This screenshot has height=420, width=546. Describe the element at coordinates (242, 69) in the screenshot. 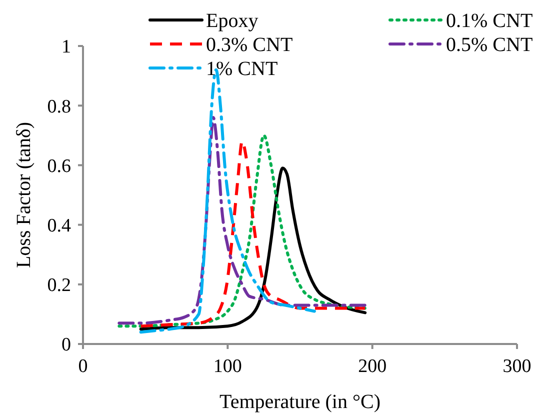

I see `legend-label: 1% CNT` at that location.